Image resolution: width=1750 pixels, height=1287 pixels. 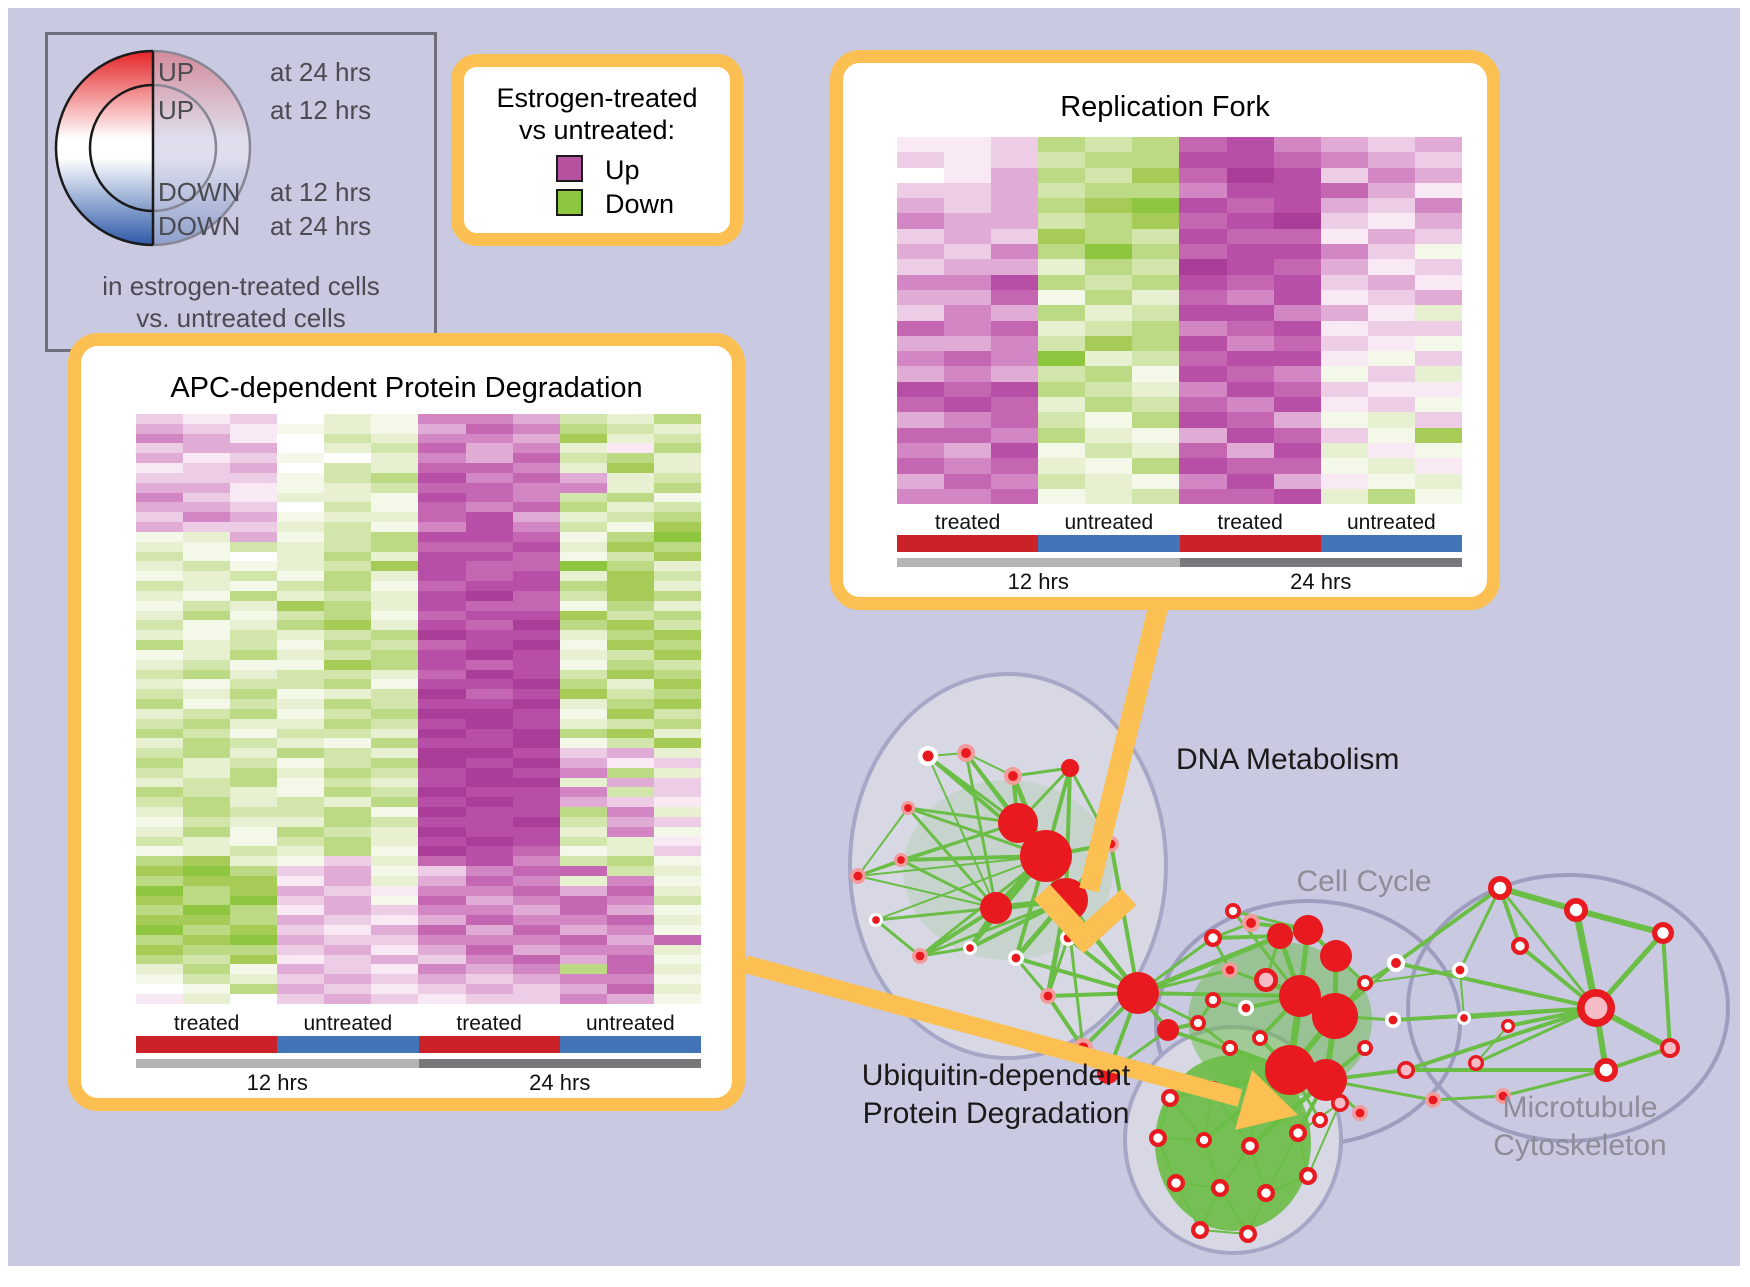 I want to click on gene-node-pink-center, so click(x=1596, y=1008).